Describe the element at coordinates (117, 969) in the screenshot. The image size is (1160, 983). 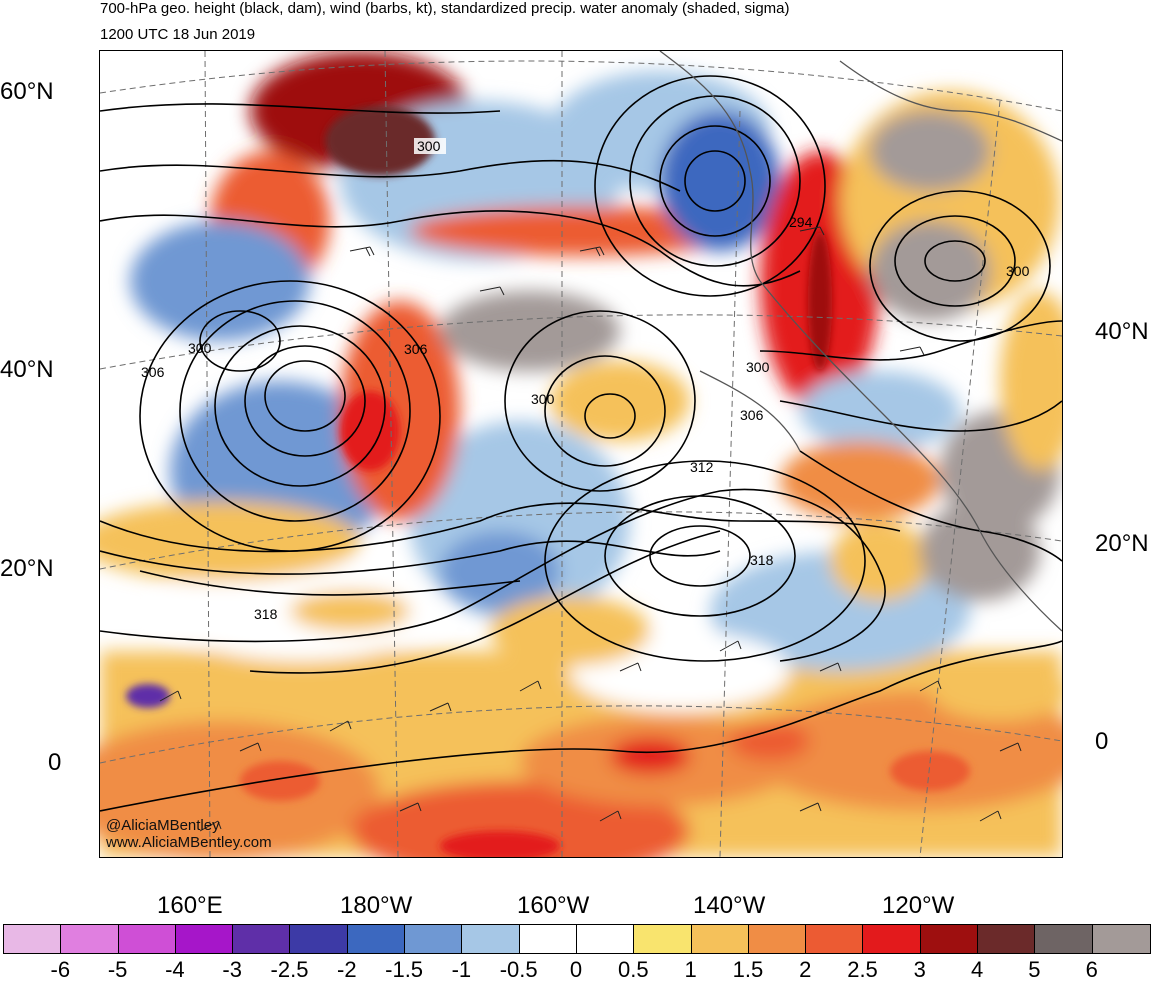
I see `colorbar-tick-label: -5` at that location.